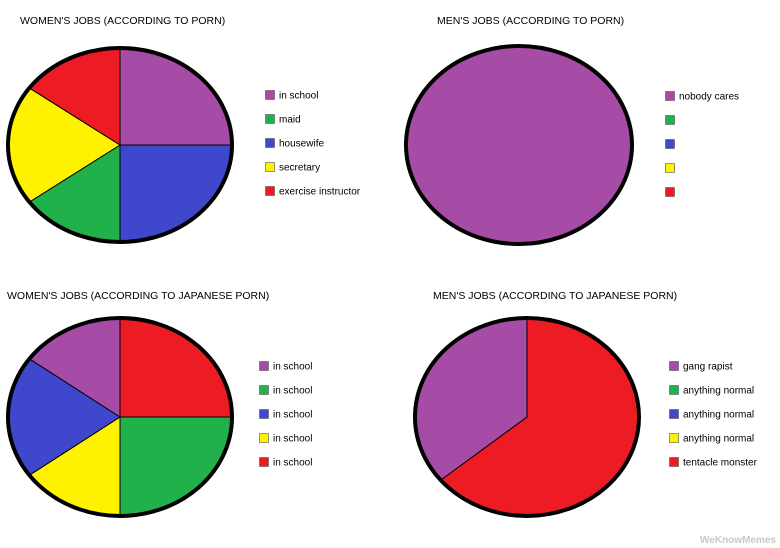 This screenshot has width=780, height=548. What do you see at coordinates (738, 540) in the screenshot?
I see `watermark-logo: WeKnowMemes` at bounding box center [738, 540].